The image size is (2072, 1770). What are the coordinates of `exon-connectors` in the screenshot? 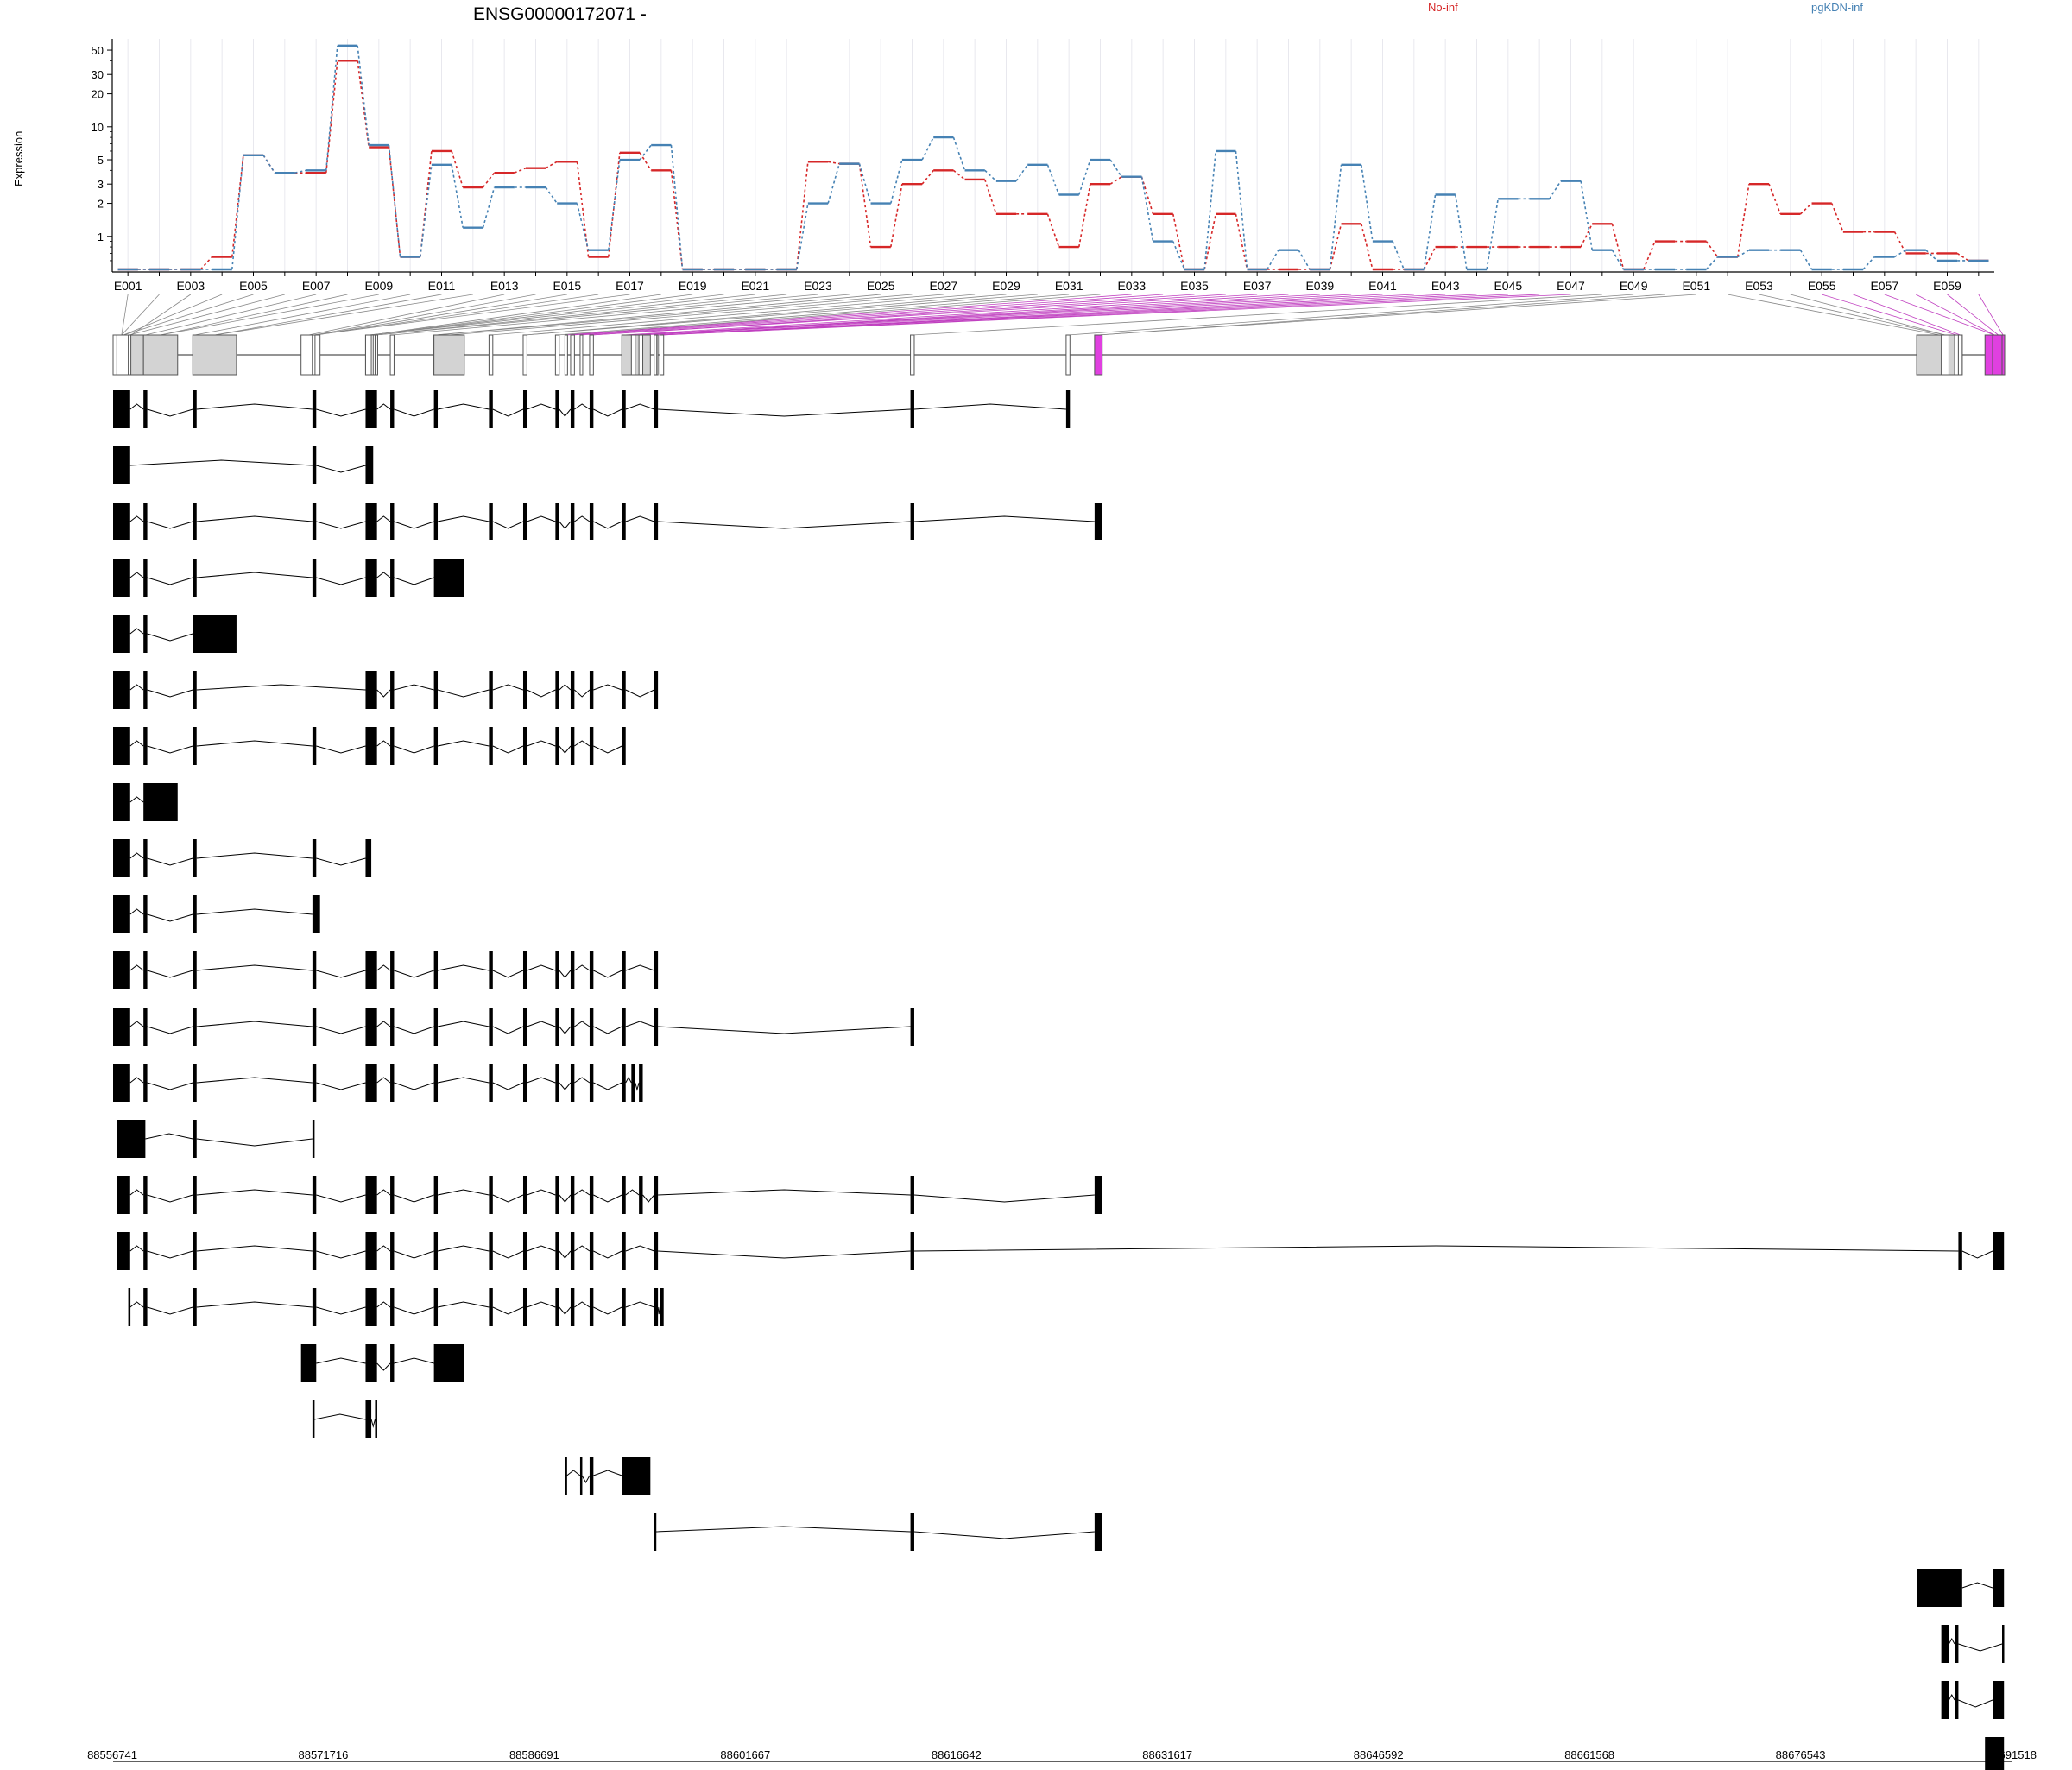 It's located at (1062, 315).